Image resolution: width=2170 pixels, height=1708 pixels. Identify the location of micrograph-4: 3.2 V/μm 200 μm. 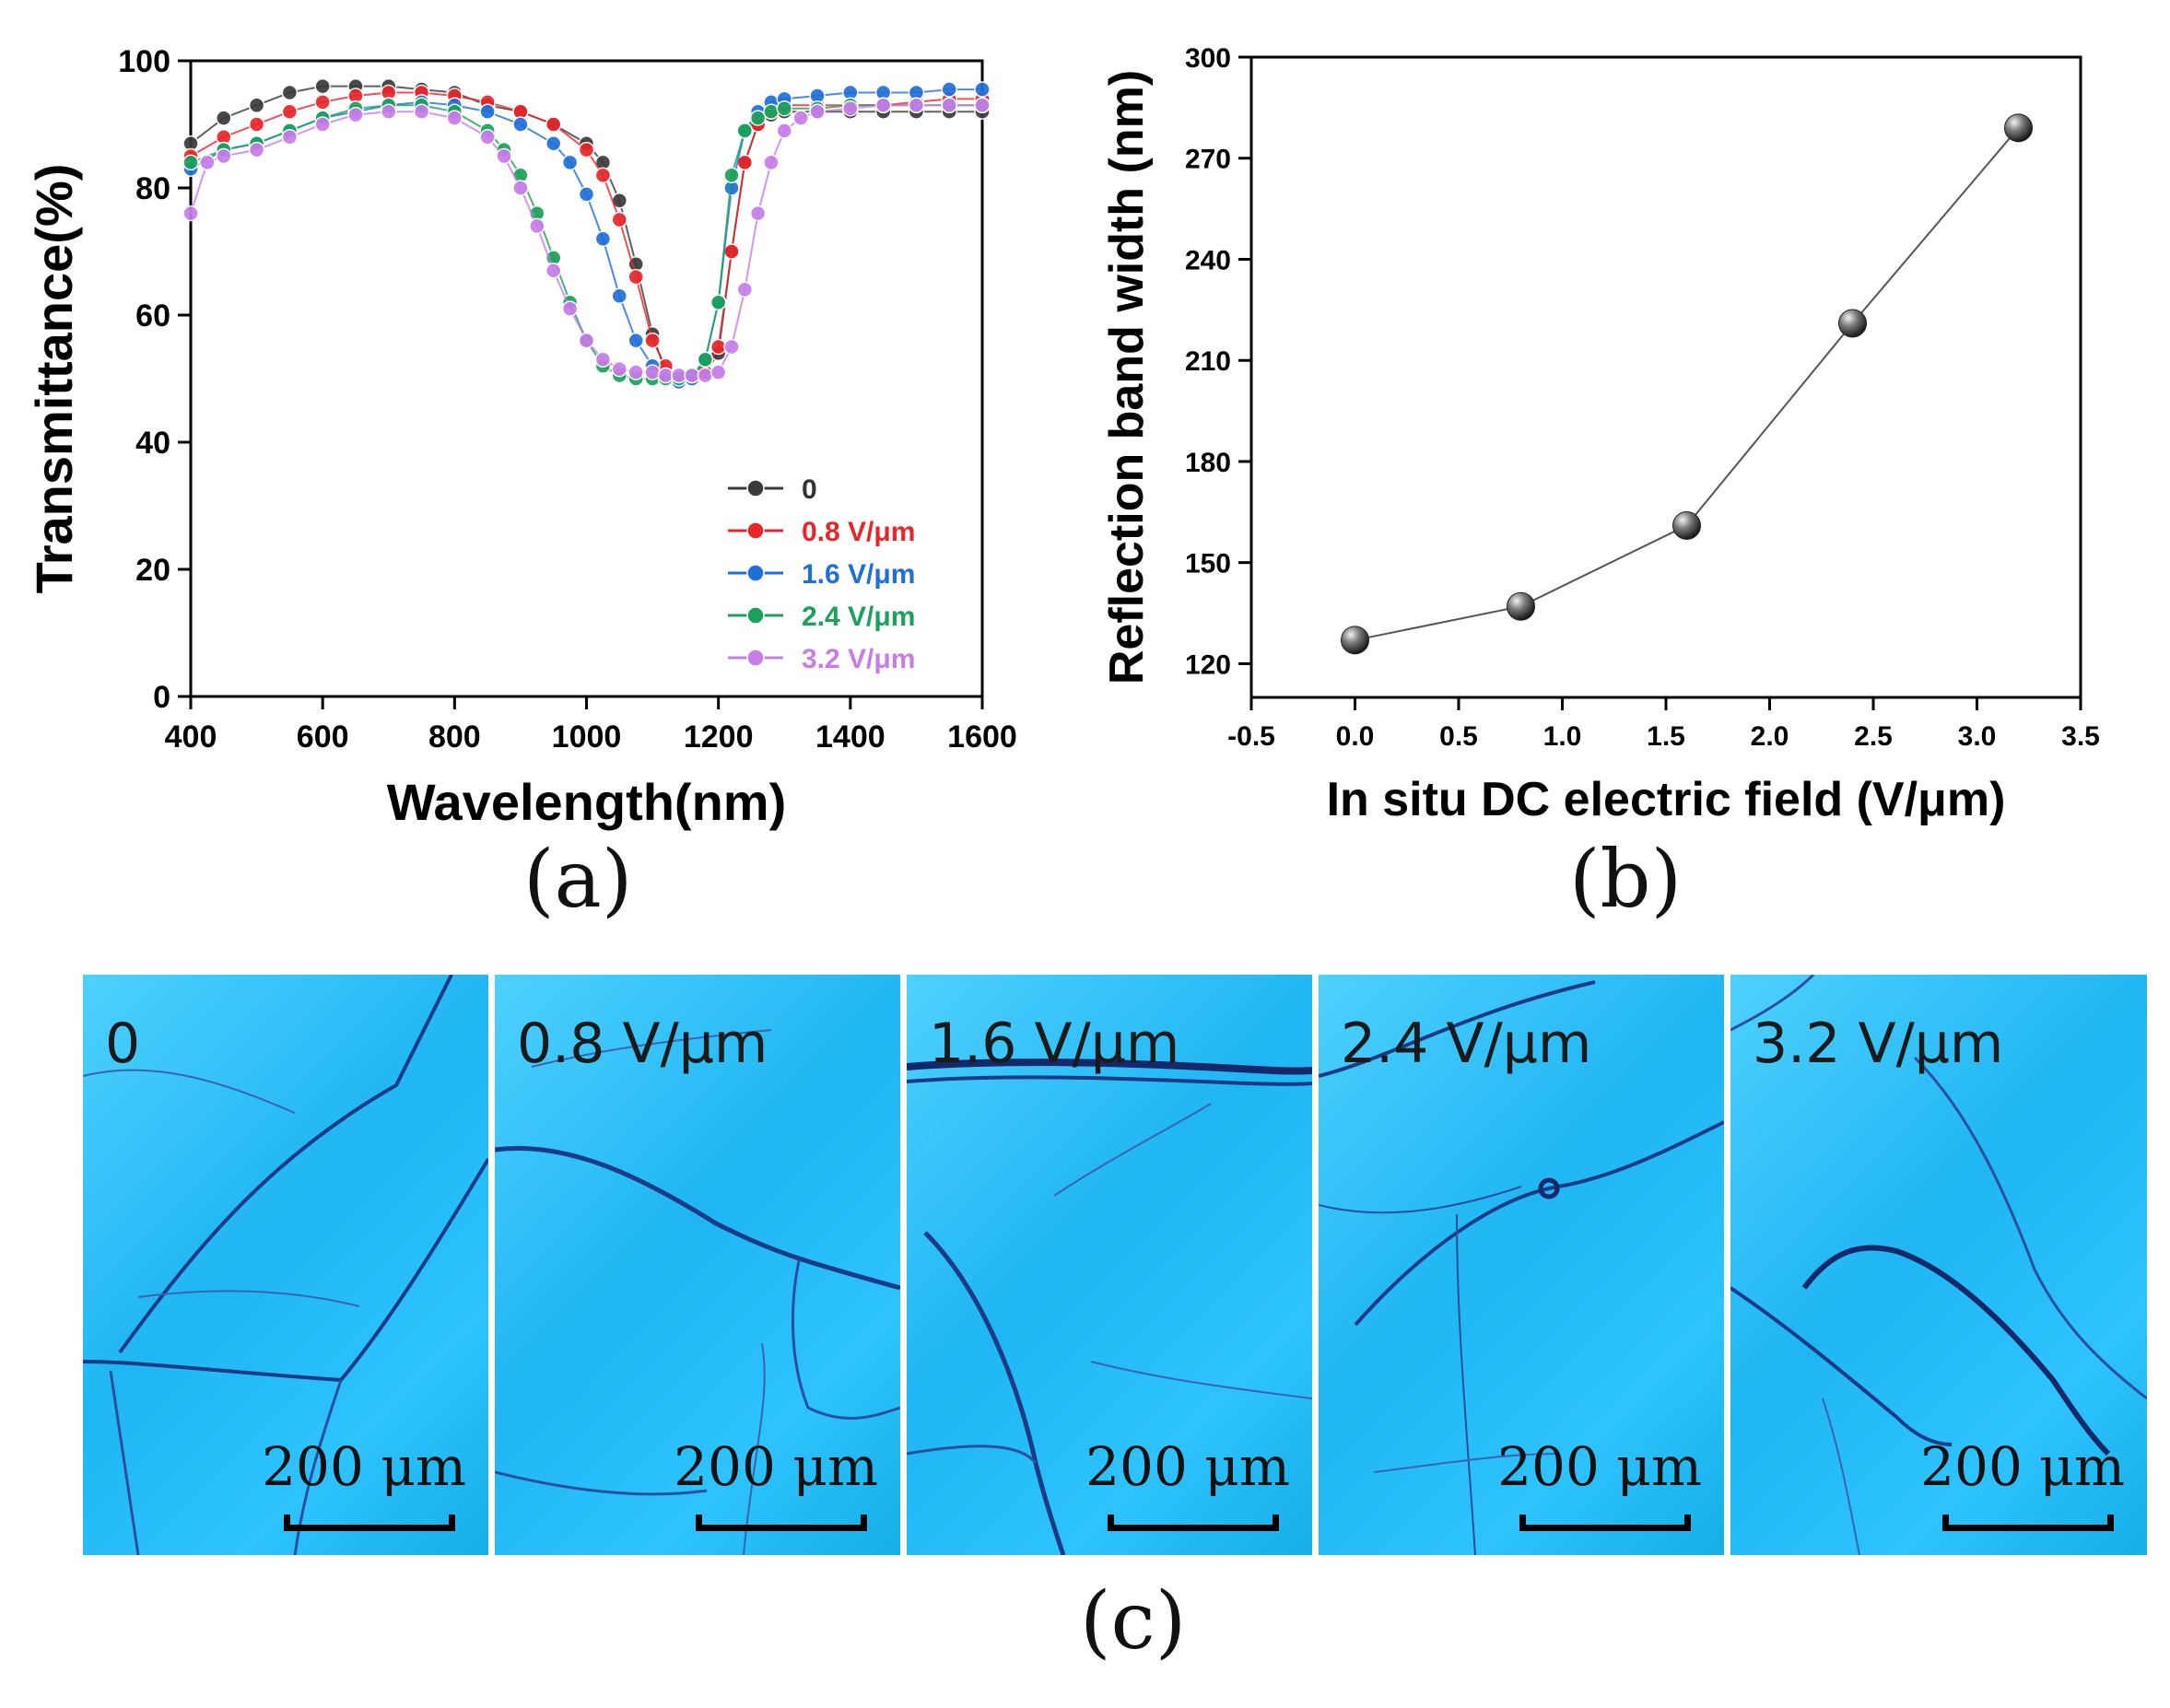
(1938, 1265).